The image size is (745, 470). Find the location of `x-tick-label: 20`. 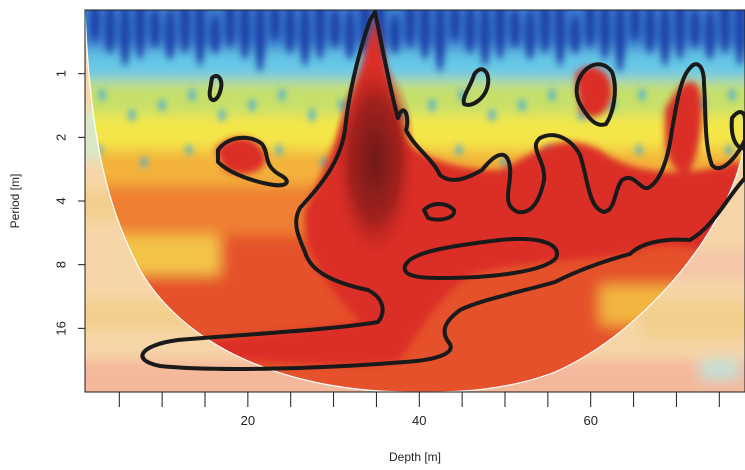

x-tick-label: 20 is located at coordinates (248, 420).